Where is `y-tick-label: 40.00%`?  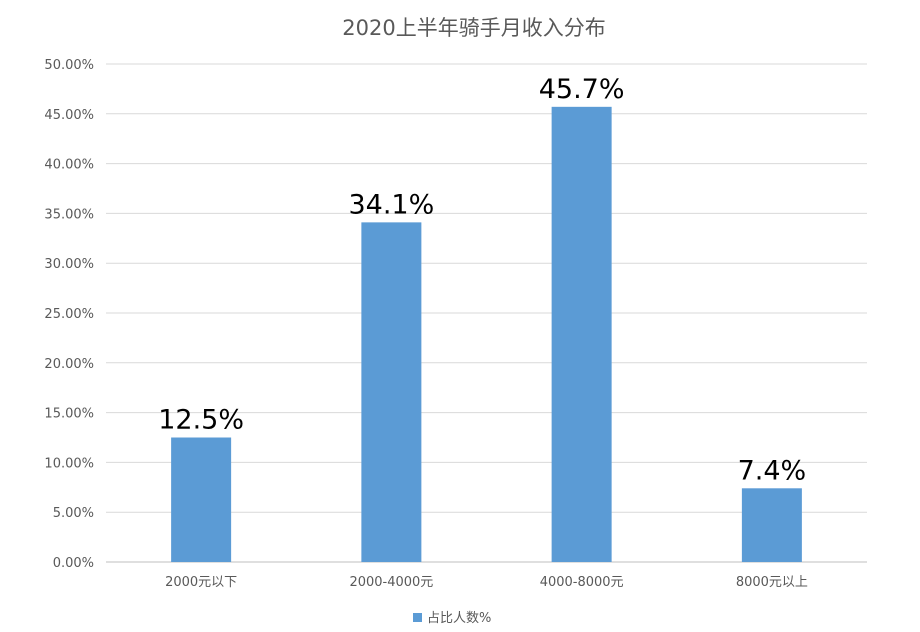 y-tick-label: 40.00% is located at coordinates (69, 165).